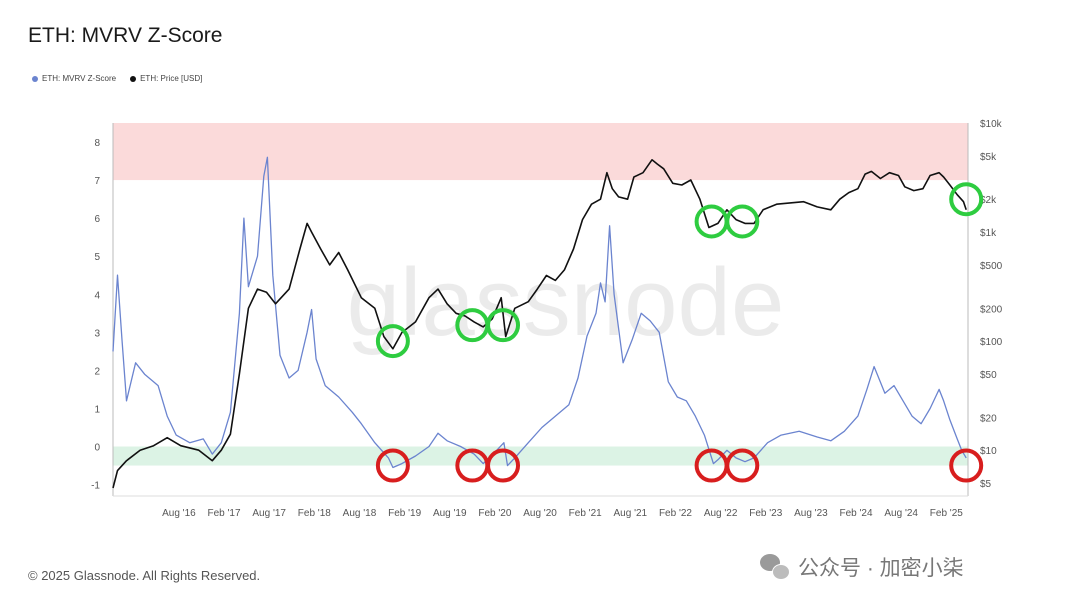 The image size is (1080, 608). I want to click on x-tick-label: Aug '16, so click(179, 513).